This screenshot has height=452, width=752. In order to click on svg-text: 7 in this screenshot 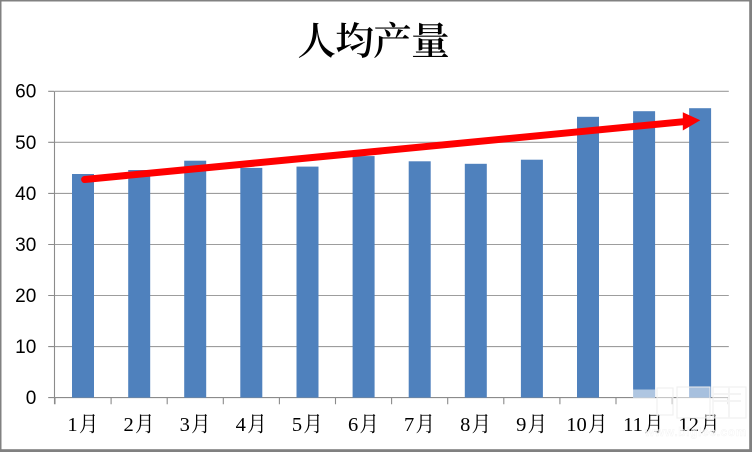, I will do `click(409, 425)`.